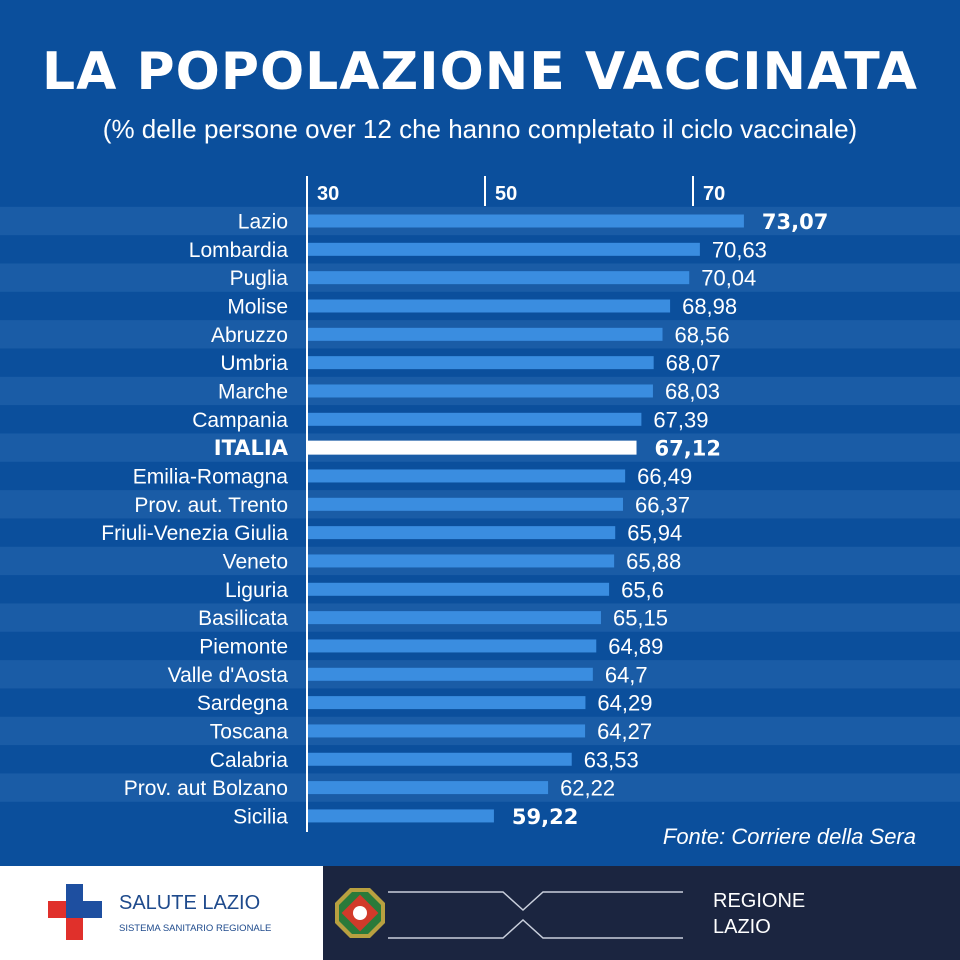  I want to click on red-cross-icon, so click(75, 912).